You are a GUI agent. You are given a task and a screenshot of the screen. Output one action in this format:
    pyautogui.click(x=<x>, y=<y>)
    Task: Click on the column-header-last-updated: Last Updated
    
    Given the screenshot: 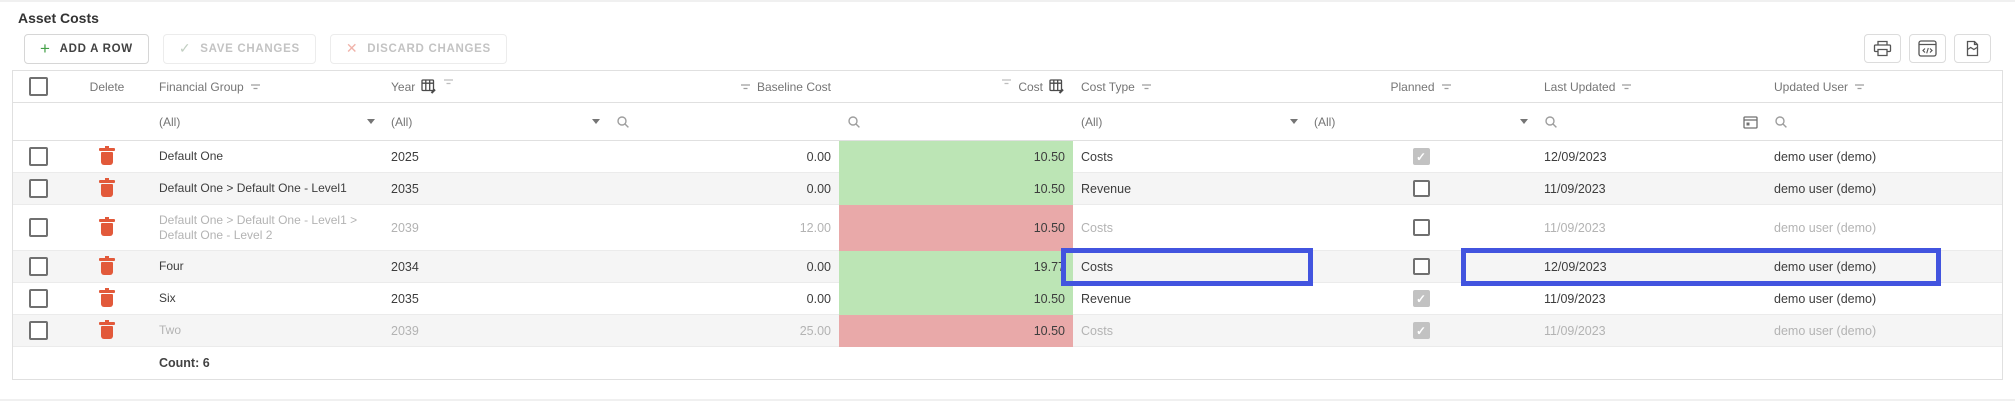 What is the action you would take?
    pyautogui.click(x=1651, y=86)
    